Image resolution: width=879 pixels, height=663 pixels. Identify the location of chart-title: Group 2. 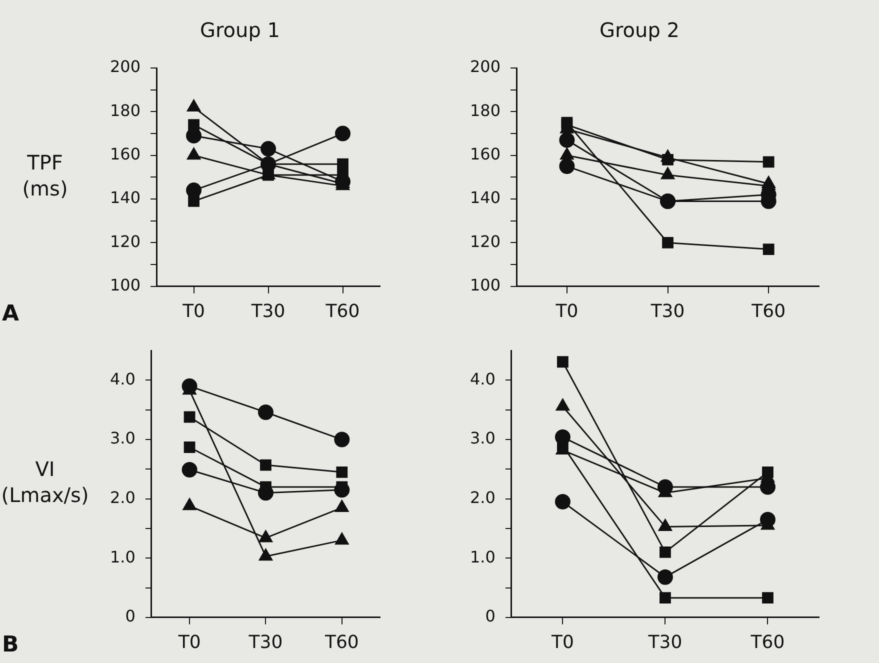
(640, 30).